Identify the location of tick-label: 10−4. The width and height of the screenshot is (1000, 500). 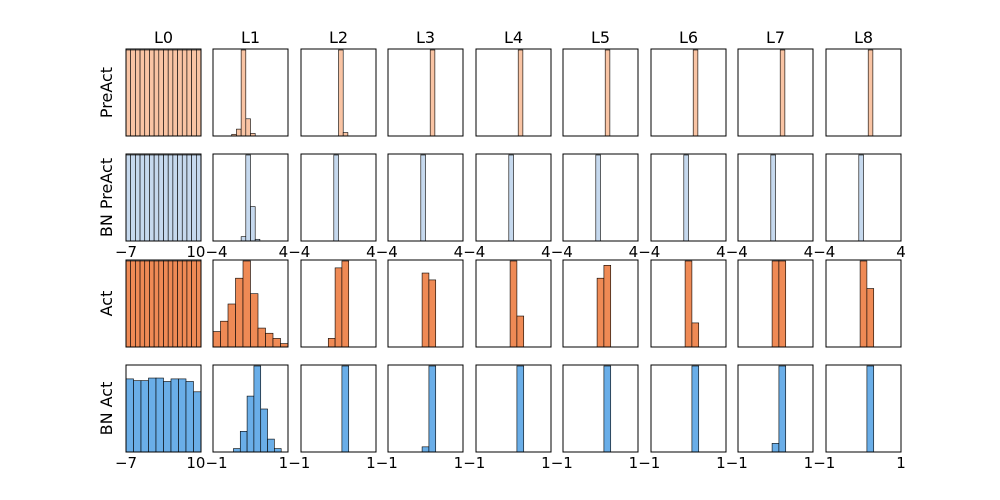
(206, 252).